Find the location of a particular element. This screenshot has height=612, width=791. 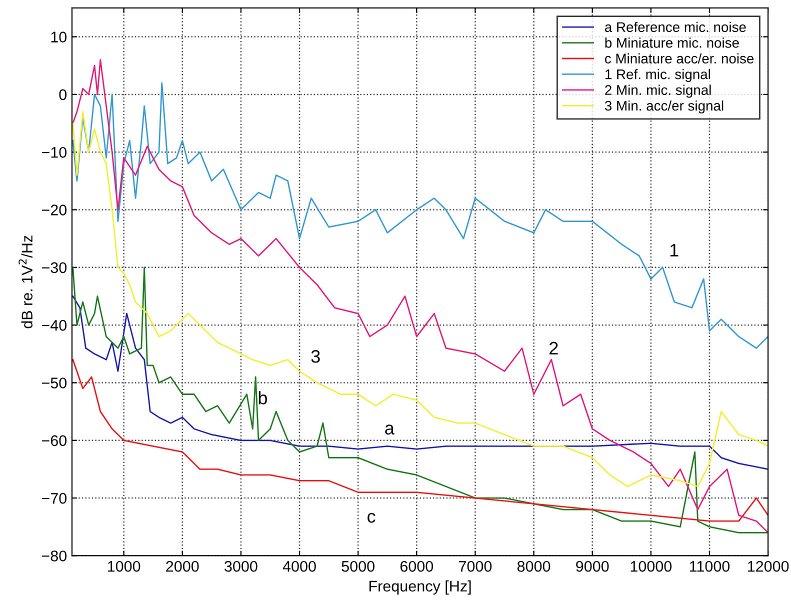

annotation: 3 is located at coordinates (315, 356).